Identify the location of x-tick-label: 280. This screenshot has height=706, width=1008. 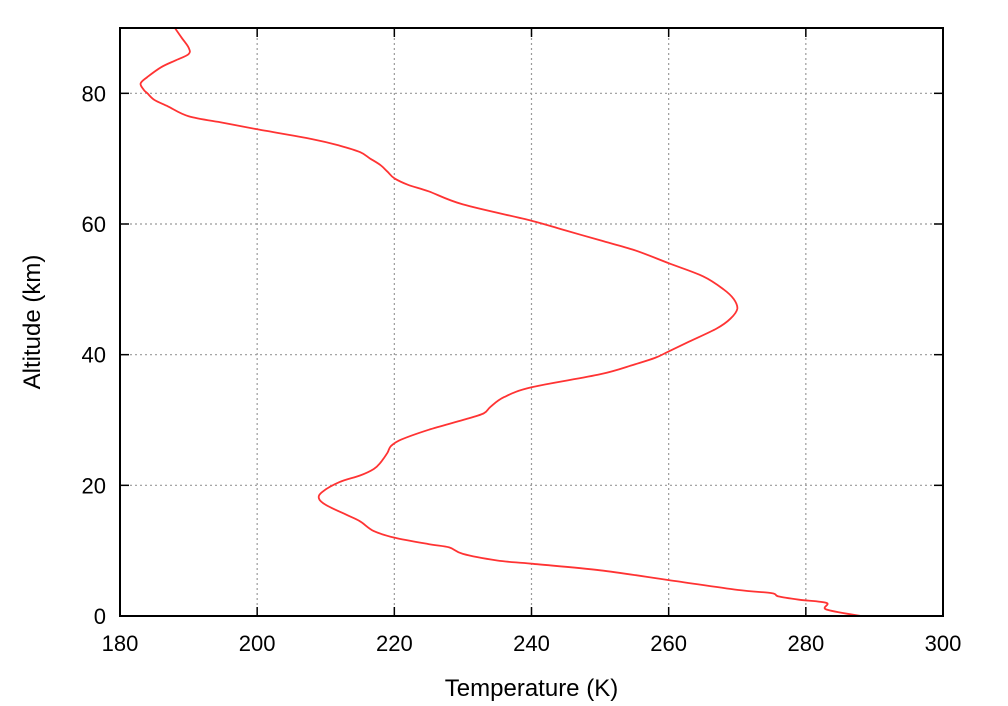
(805, 643).